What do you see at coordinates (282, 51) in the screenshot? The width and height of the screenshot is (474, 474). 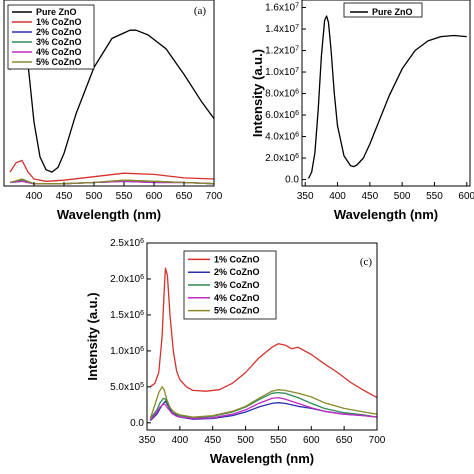 I see `y-tick-label: 1.2x10⁷` at bounding box center [282, 51].